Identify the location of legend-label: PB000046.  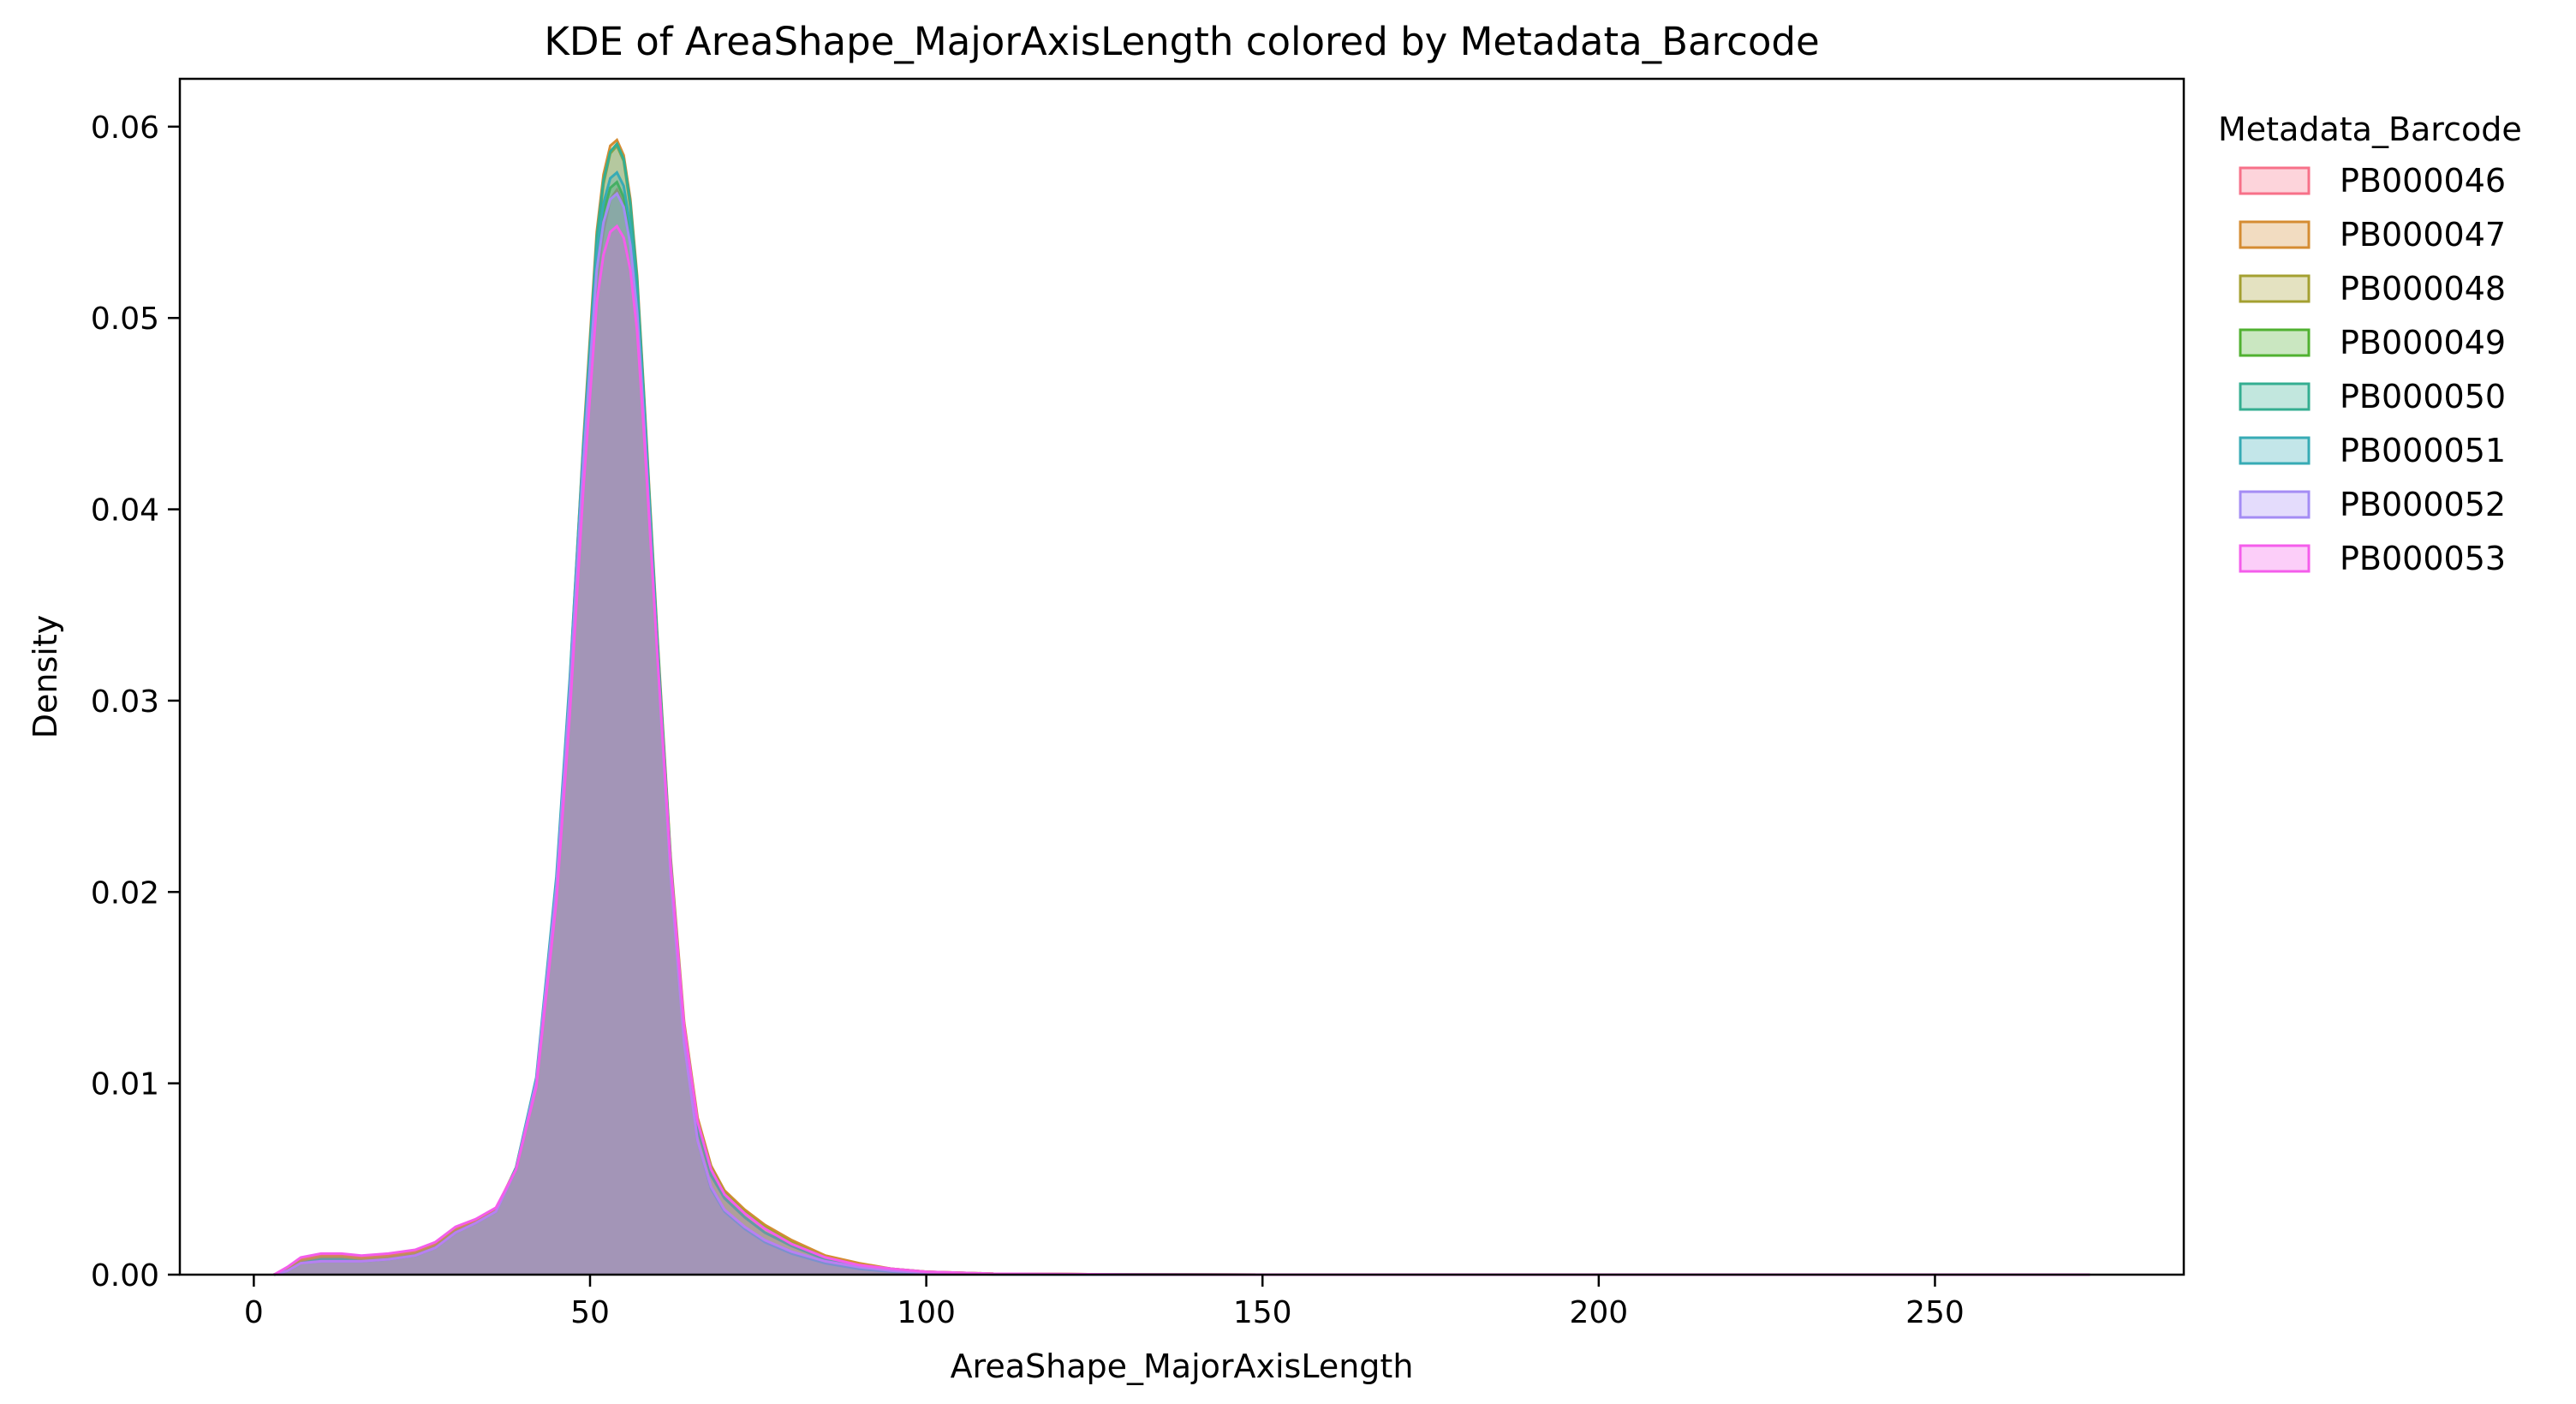
(2423, 181).